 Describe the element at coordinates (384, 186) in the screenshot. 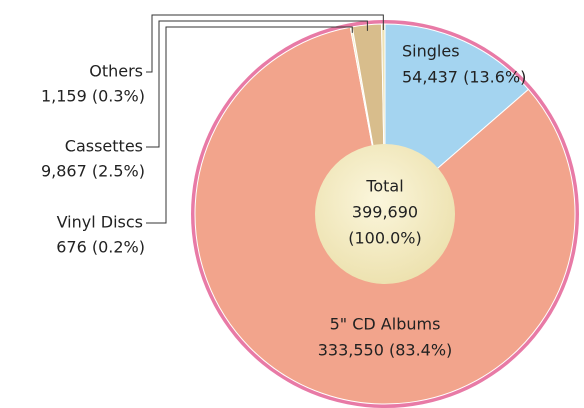

I see `total-label: Total` at that location.